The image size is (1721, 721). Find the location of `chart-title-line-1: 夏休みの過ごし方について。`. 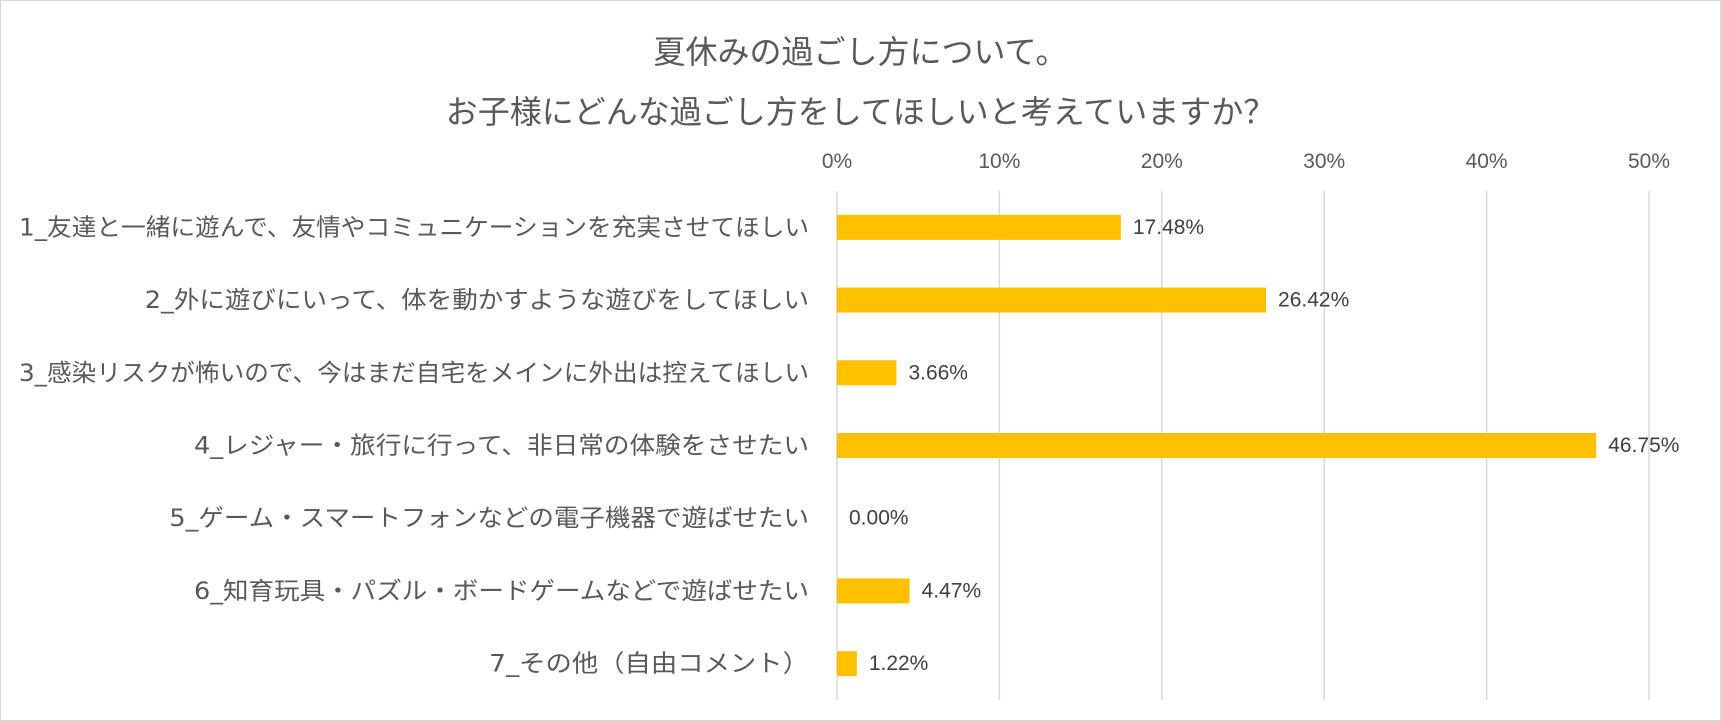

chart-title-line-1: 夏休みの過ごし方について。 is located at coordinates (860, 52).